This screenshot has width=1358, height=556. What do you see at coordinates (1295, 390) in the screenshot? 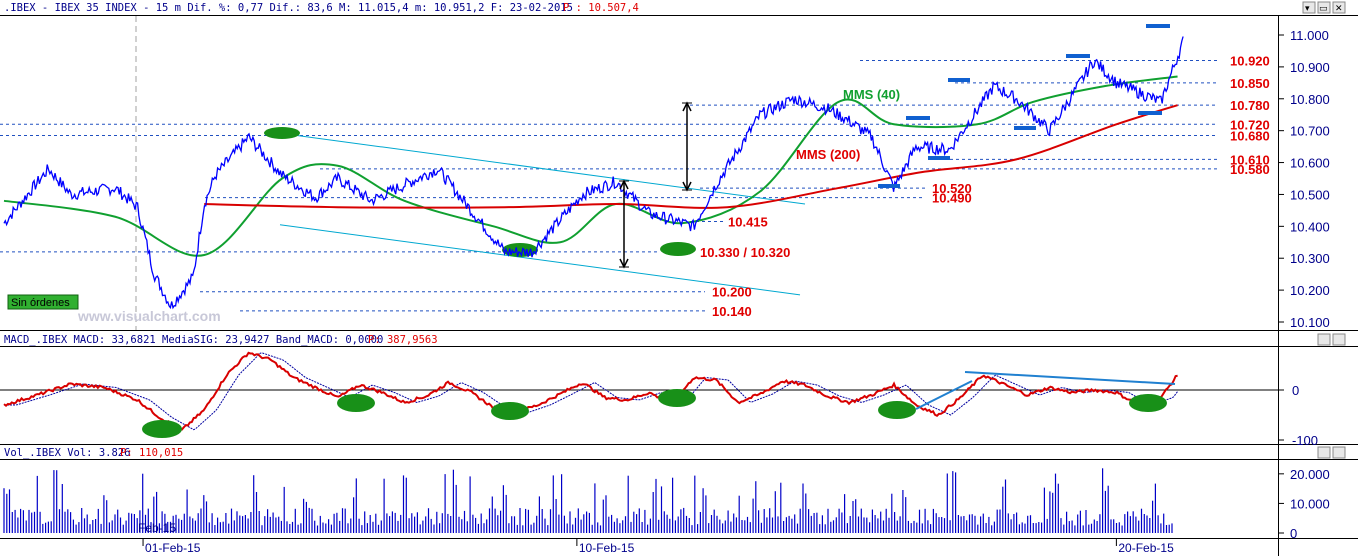
I see `macd-tick-label: 0` at bounding box center [1295, 390].